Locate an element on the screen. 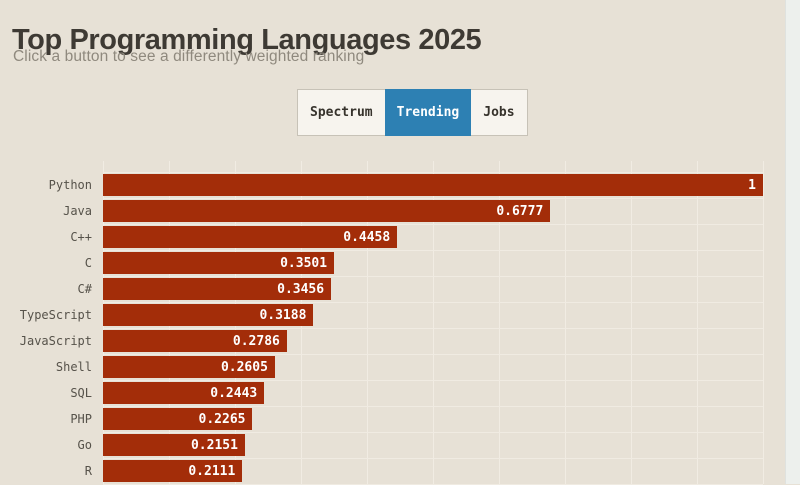 Image resolution: width=800 pixels, height=485 pixels. bar-track: 0.2111 is located at coordinates (433, 471).